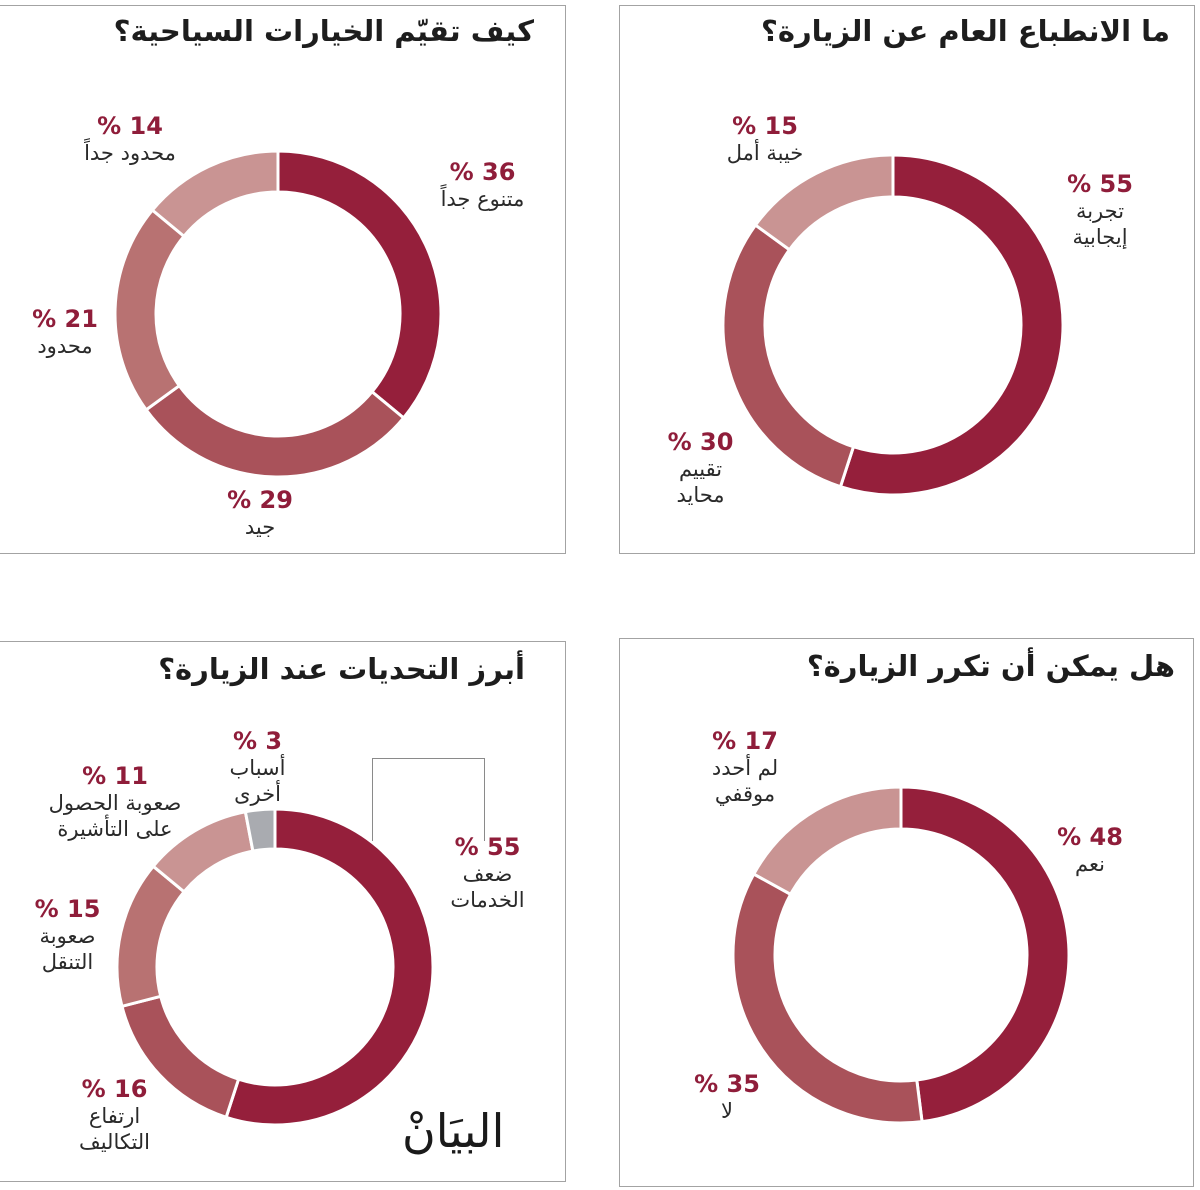 This screenshot has width=1200, height=1190. What do you see at coordinates (1090, 864) in the screenshot?
I see `category-label: نعم` at bounding box center [1090, 864].